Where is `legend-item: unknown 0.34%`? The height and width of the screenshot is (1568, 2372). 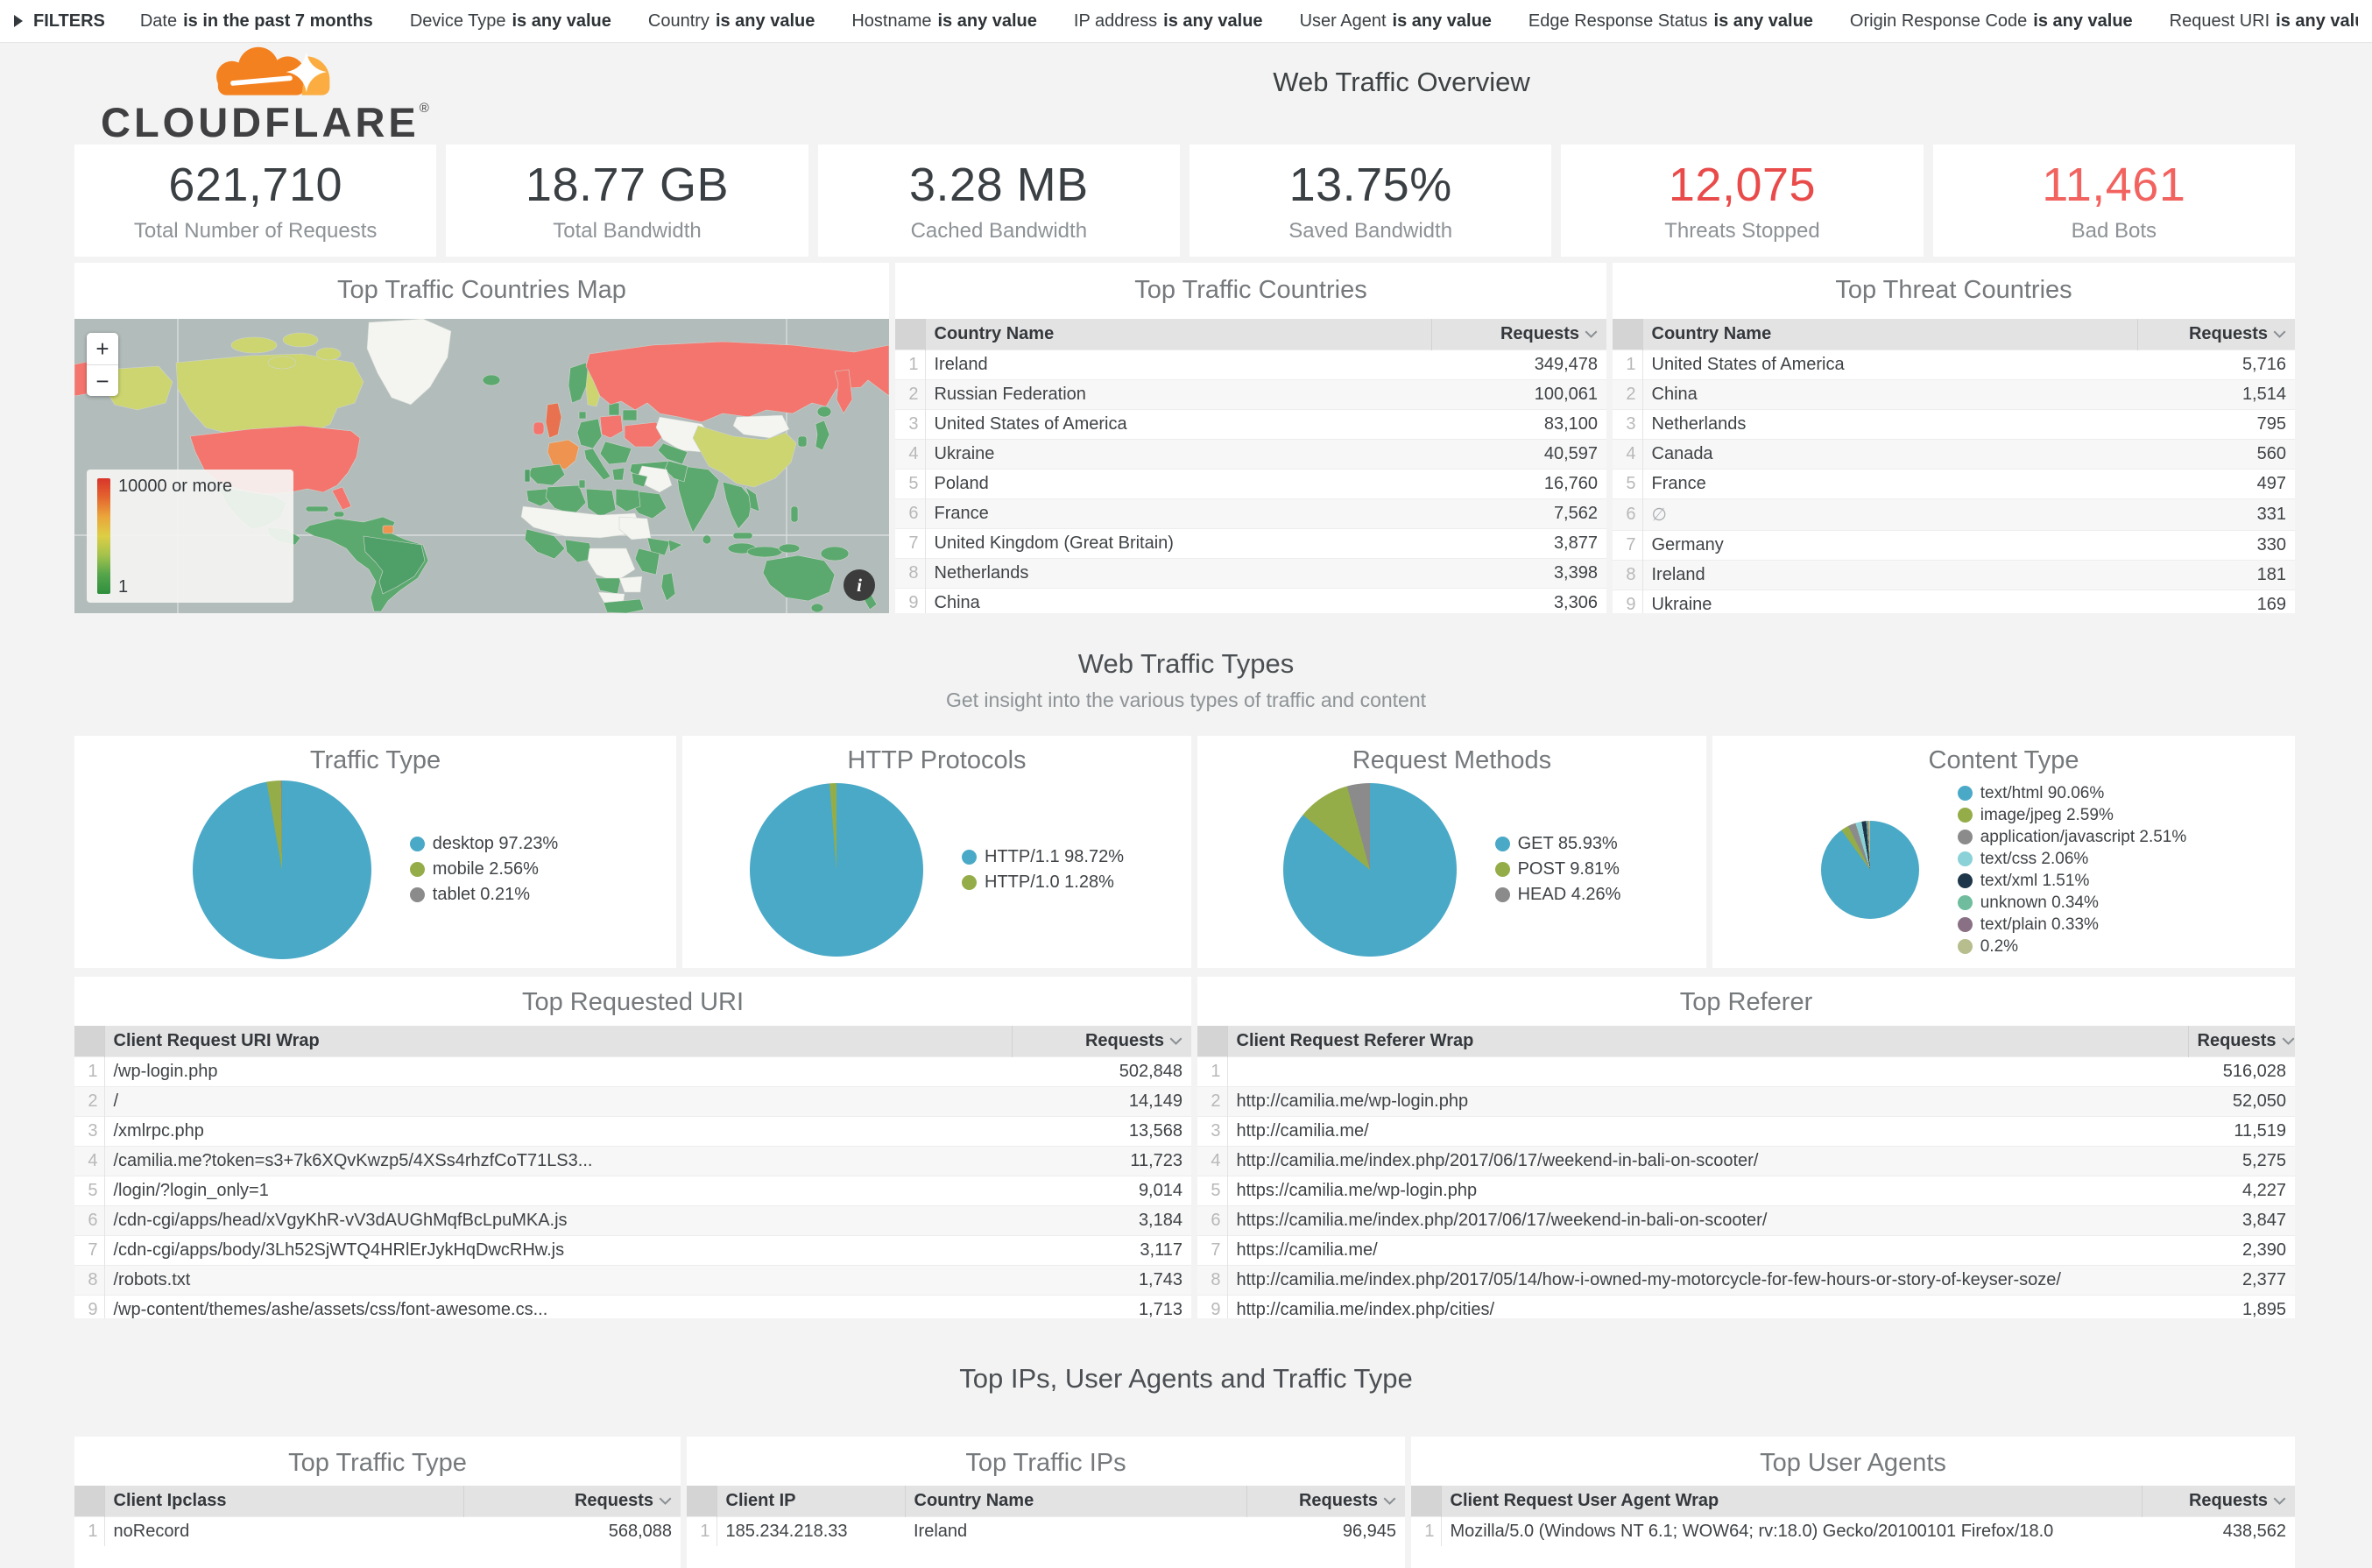
legend-item: unknown 0.34% is located at coordinates (2072, 903).